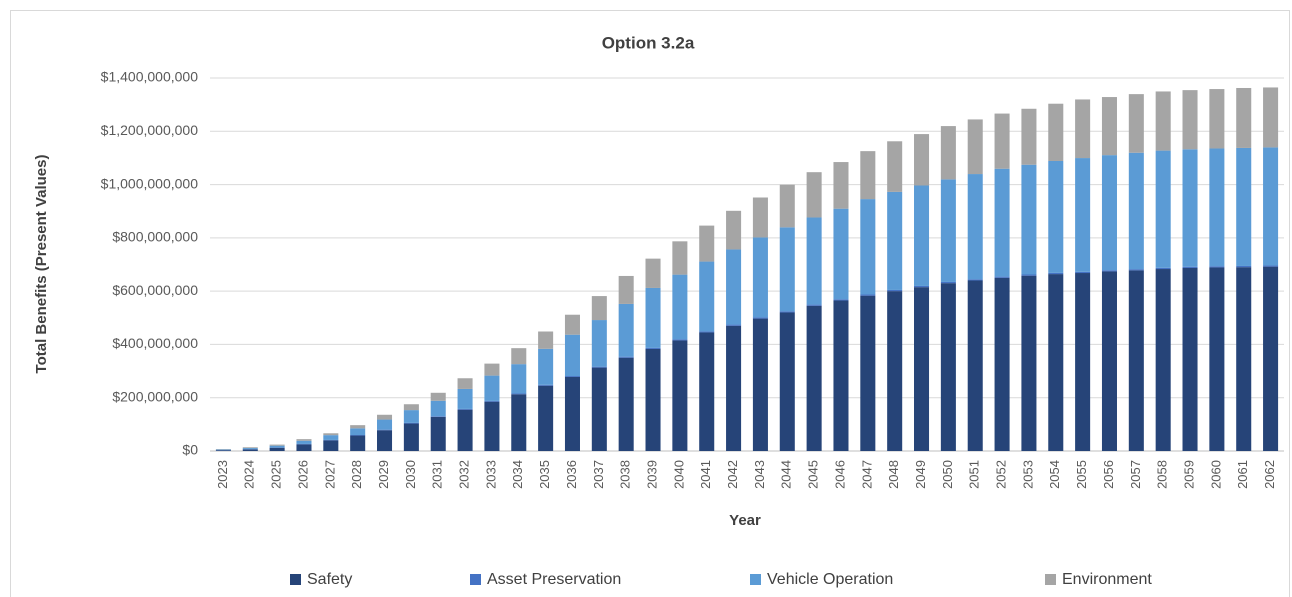  What do you see at coordinates (41, 264) in the screenshot?
I see `y-axis-title: Total Benefits (Present Values)` at bounding box center [41, 264].